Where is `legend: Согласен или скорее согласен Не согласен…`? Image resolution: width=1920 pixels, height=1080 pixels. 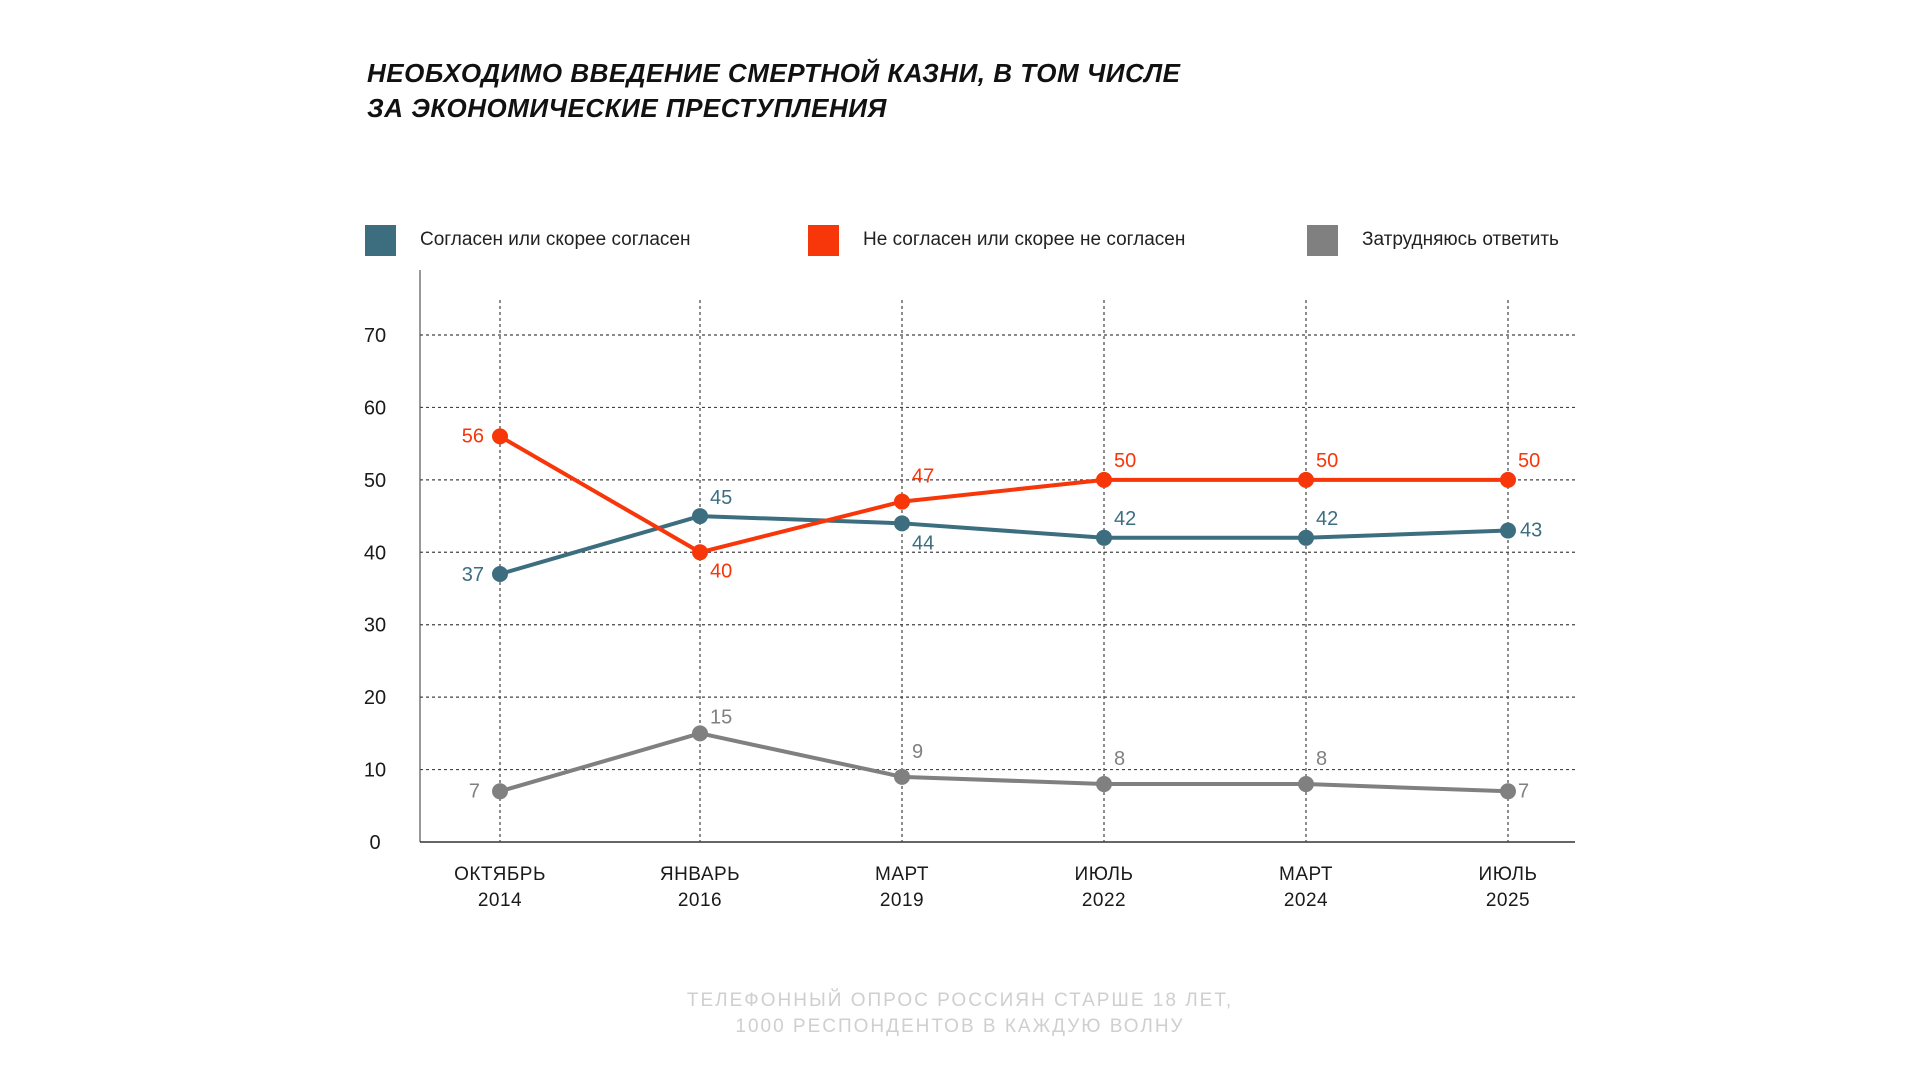 legend: Согласен или скорее согласен Не согласен… is located at coordinates (960, 240).